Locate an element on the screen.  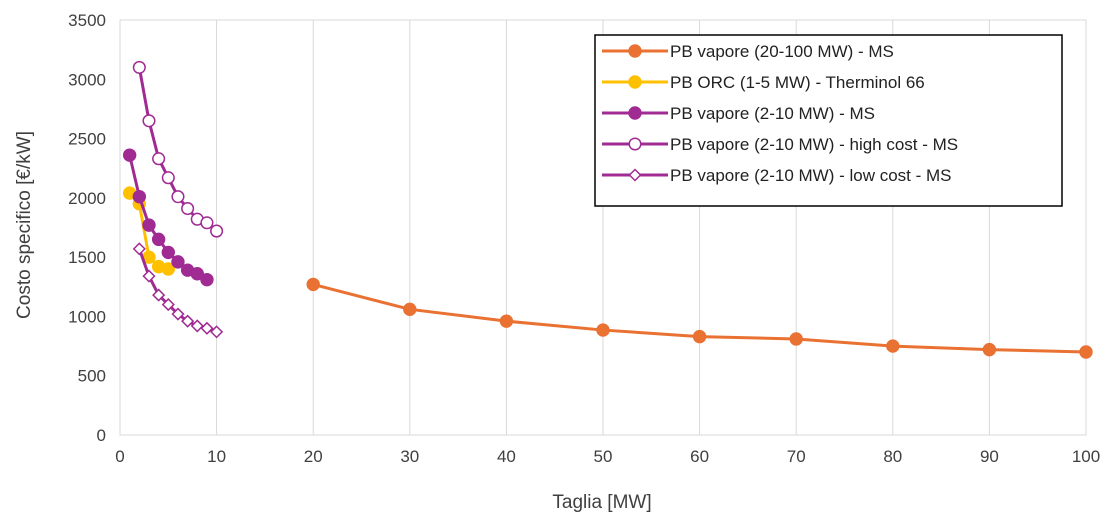
y-axis-title: Costo specifico [€/kW] is located at coordinates (24, 225).